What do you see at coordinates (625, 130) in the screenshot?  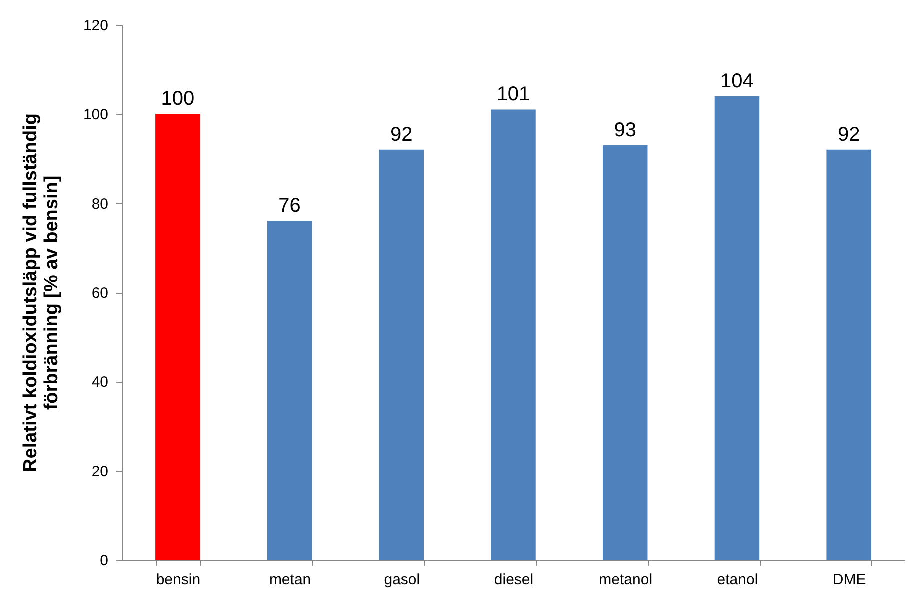 I see `data-label: 93` at bounding box center [625, 130].